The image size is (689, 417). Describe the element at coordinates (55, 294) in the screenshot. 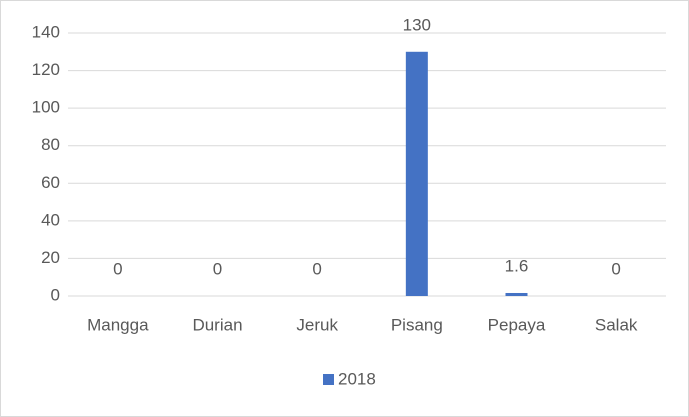

I see `y-tick-label: 0` at that location.